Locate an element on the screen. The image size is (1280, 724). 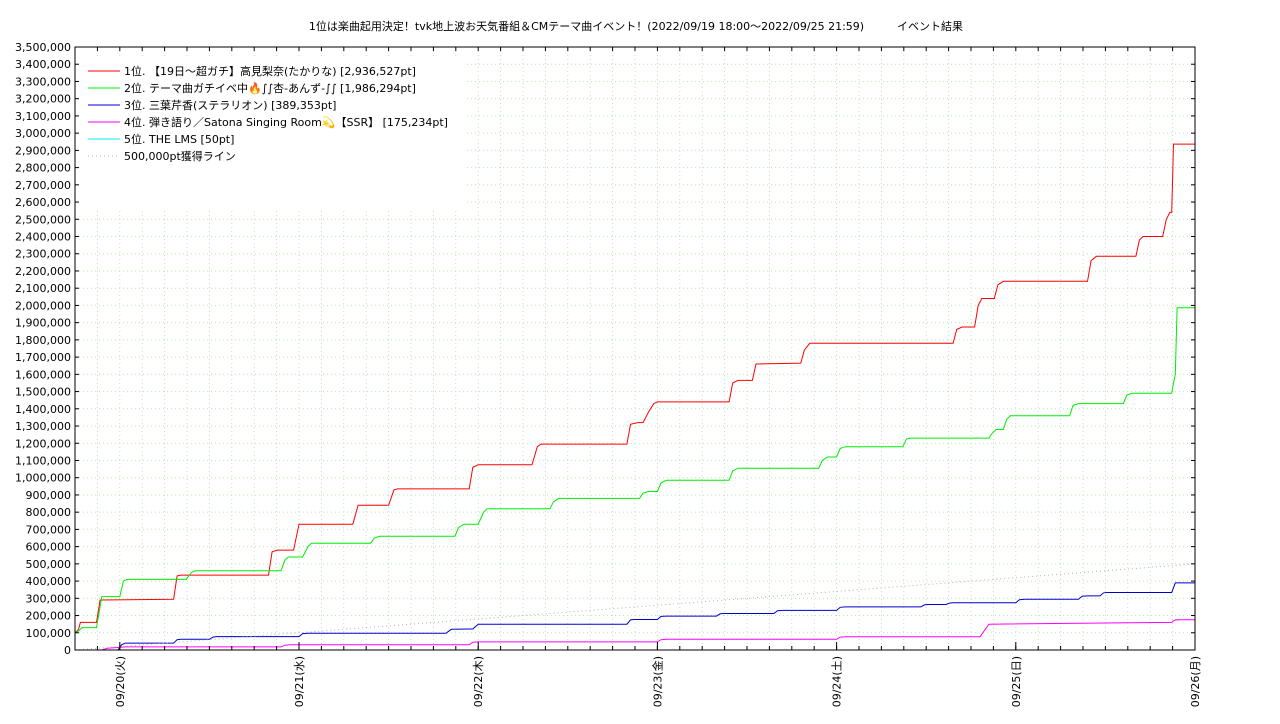
y-tick-label: 2,500,000 is located at coordinates (43, 219).